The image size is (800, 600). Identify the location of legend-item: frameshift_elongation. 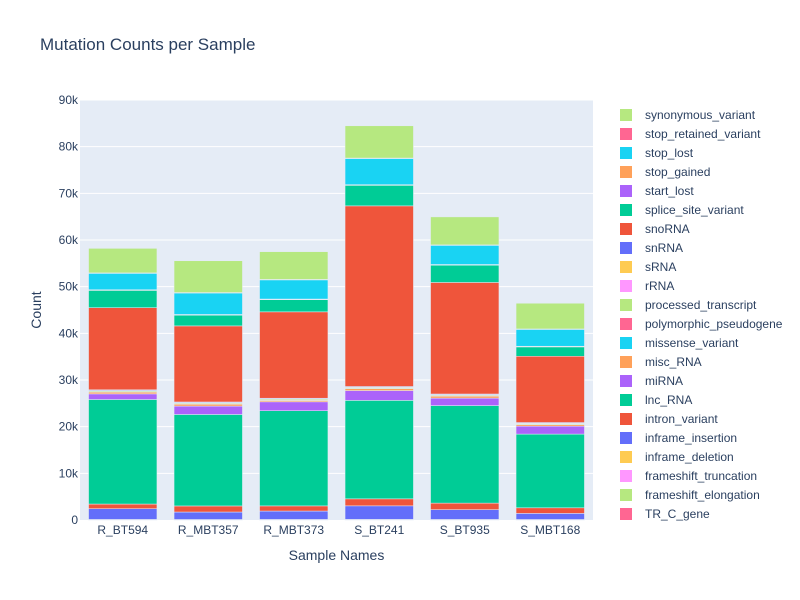
(690, 495).